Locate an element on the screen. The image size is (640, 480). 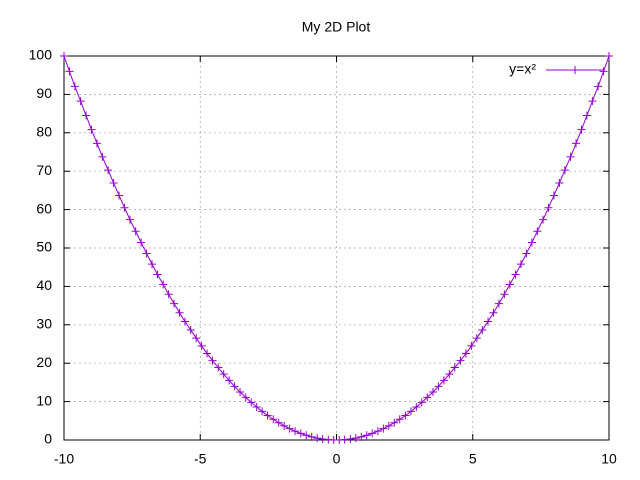
y-tick-label: 90 is located at coordinates (44, 93).